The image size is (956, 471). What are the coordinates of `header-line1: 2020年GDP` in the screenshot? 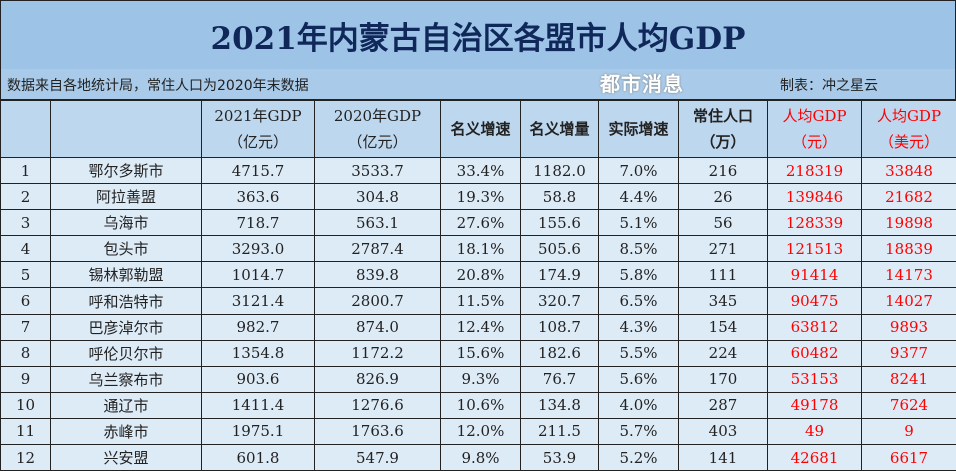 It's located at (377, 116).